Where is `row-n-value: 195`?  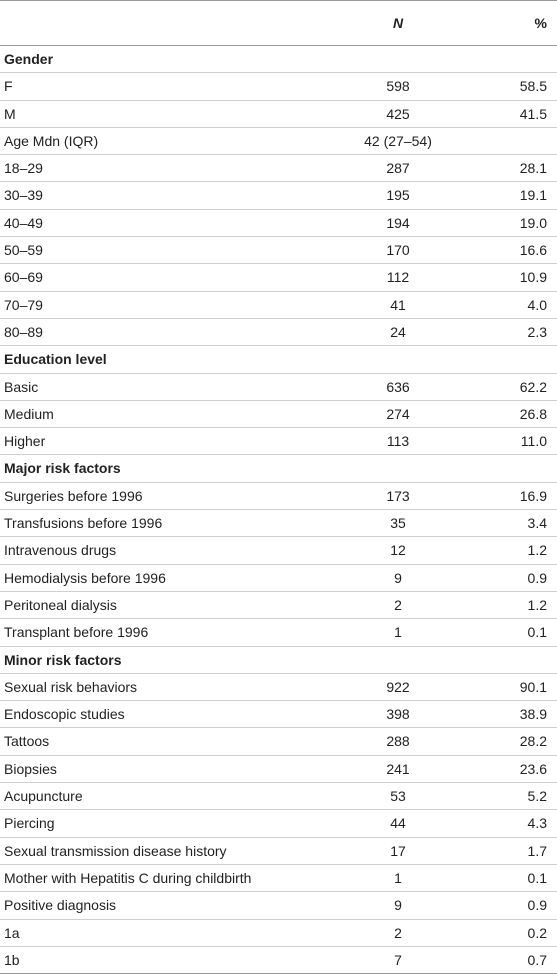 row-n-value: 195 is located at coordinates (398, 195).